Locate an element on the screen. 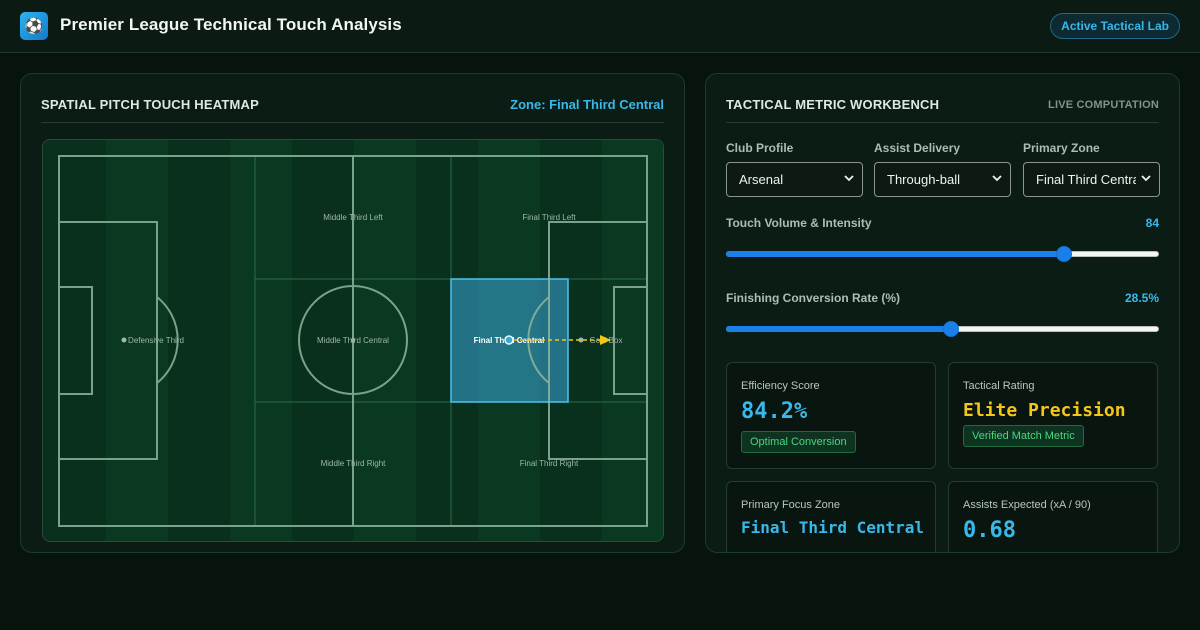  finishing-rate-label: Finishing Conversion Rate (%) is located at coordinates (813, 298).